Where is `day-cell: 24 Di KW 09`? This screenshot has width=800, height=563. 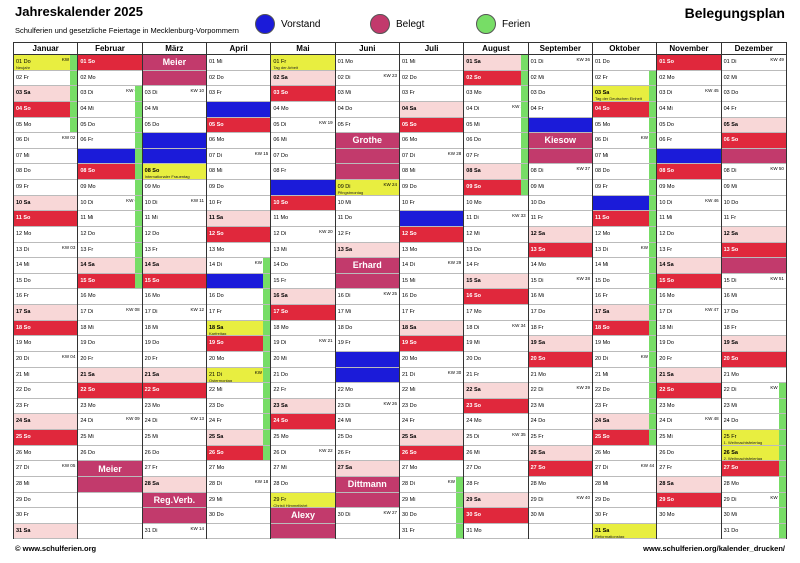
day-cell: 24 Di KW 09 is located at coordinates (110, 422).